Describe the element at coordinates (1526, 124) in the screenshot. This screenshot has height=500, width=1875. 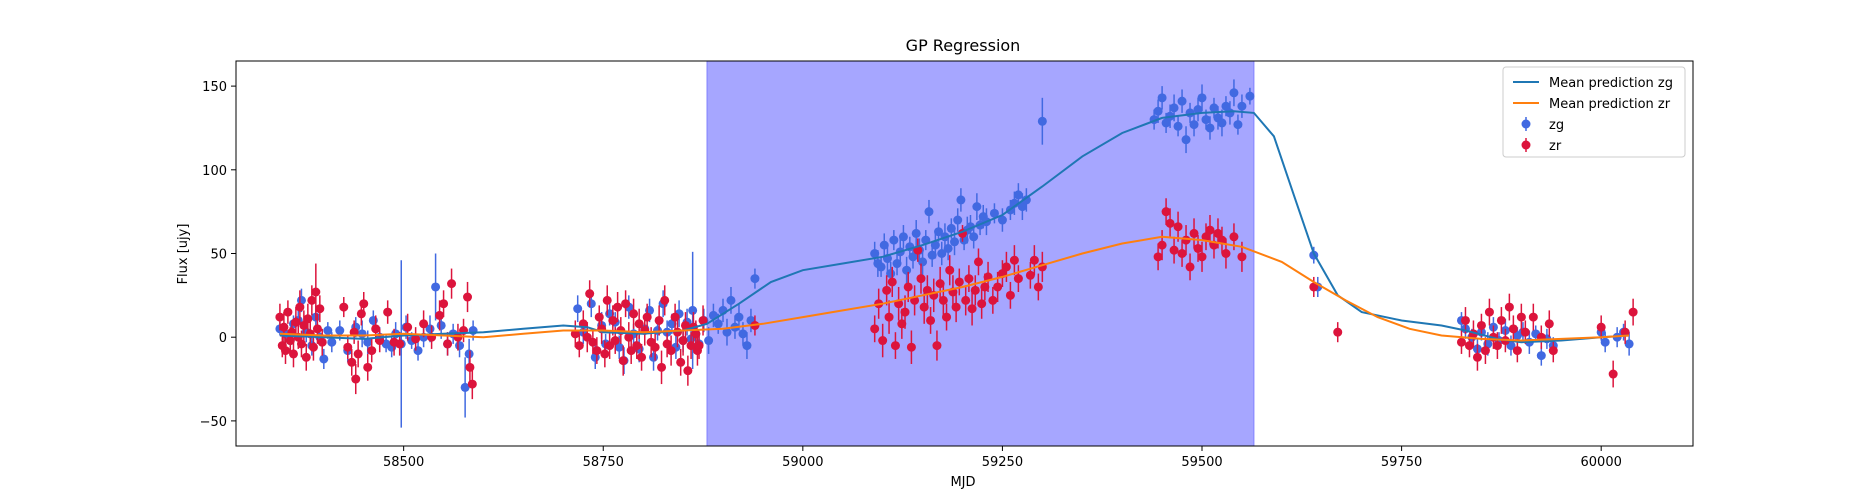
I see `legend-point-swatch` at that location.